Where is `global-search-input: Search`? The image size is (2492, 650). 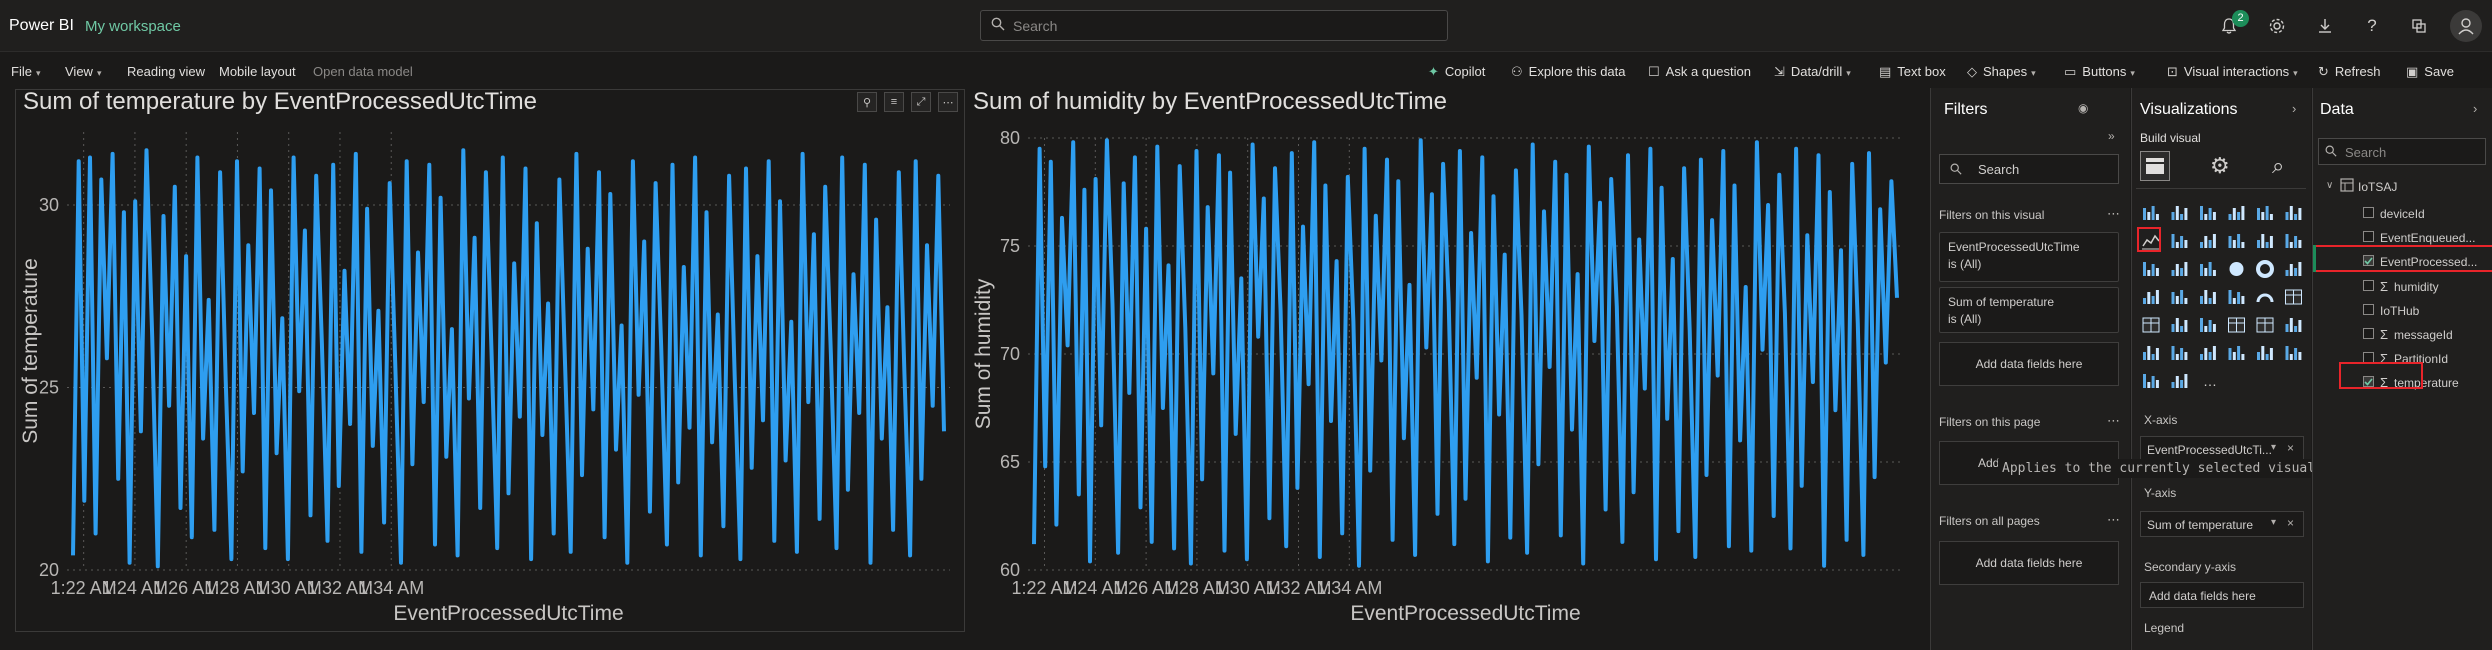 global-search-input: Search is located at coordinates (1214, 25).